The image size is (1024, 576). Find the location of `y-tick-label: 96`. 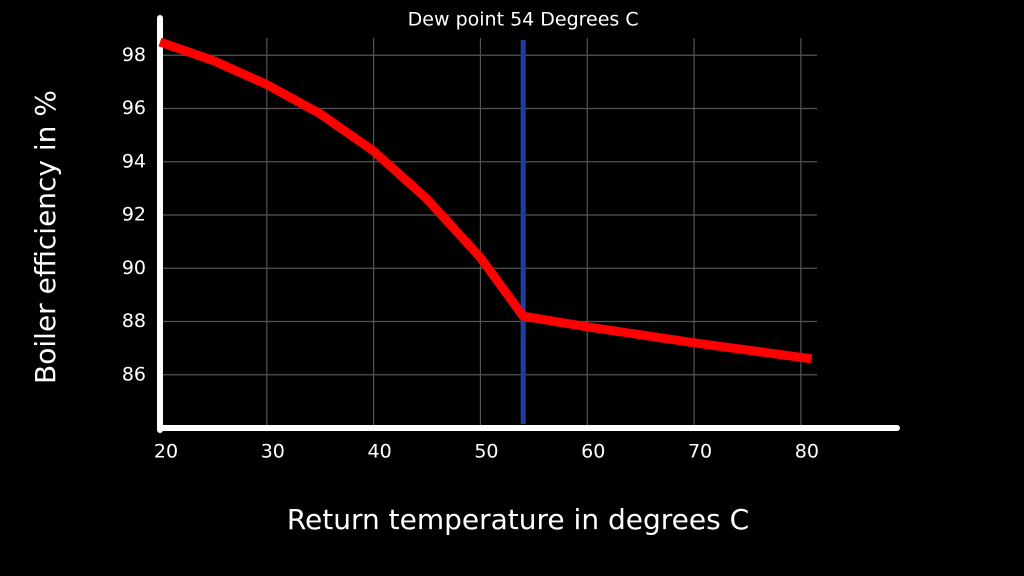

y-tick-label: 96 is located at coordinates (134, 108).